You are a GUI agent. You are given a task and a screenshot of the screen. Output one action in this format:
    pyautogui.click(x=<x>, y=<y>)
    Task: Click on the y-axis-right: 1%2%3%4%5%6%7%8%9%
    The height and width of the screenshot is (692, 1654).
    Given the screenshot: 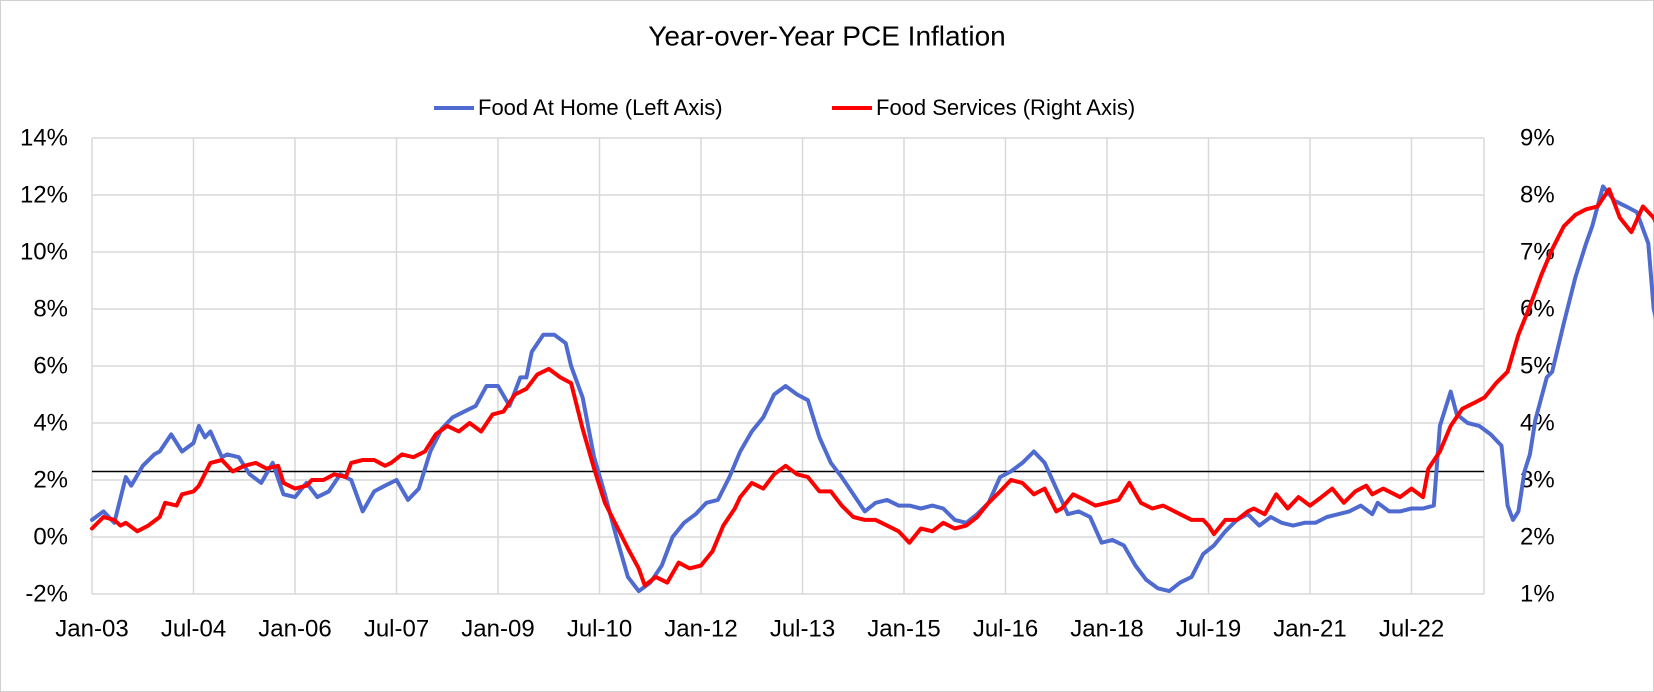 What is the action you would take?
    pyautogui.click(x=1537, y=365)
    